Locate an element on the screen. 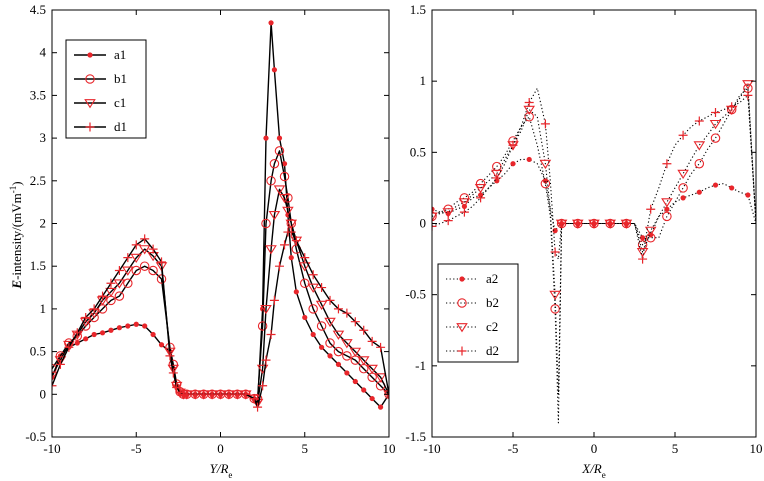 The height and width of the screenshot is (481, 764). right-x-tick-label-4: 10 is located at coordinates (756, 448).